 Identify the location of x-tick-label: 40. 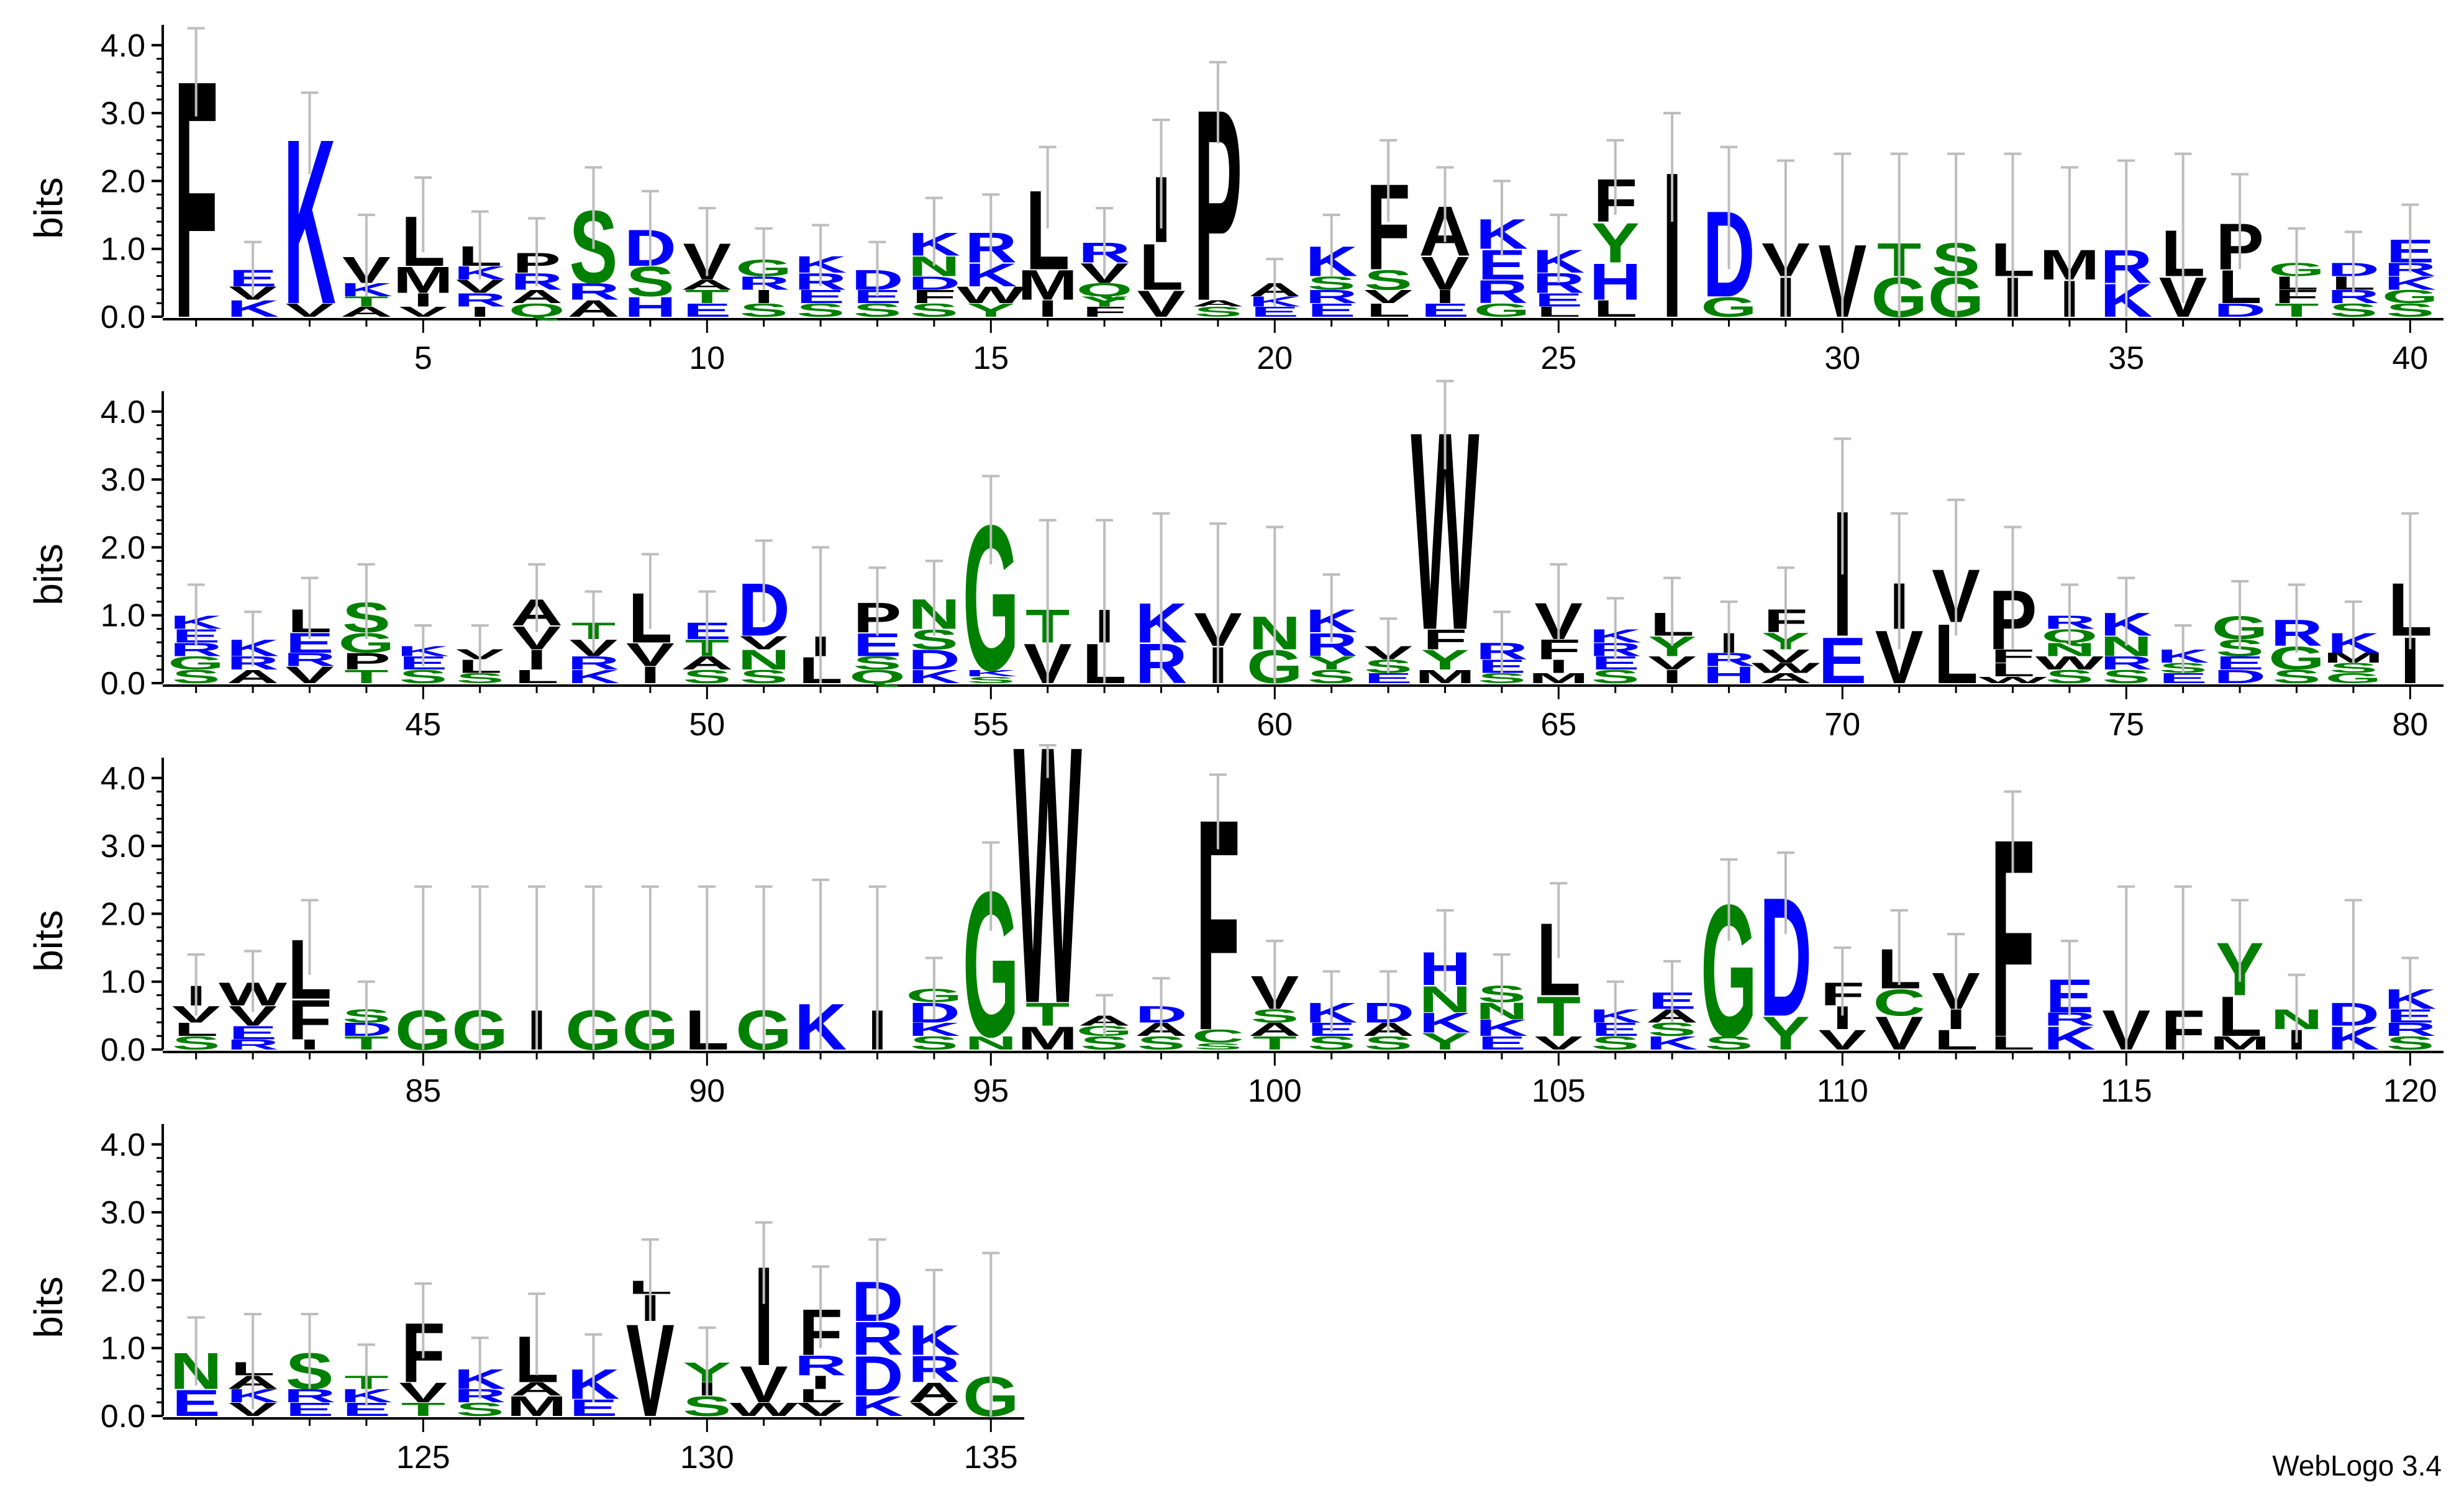
(2410, 358).